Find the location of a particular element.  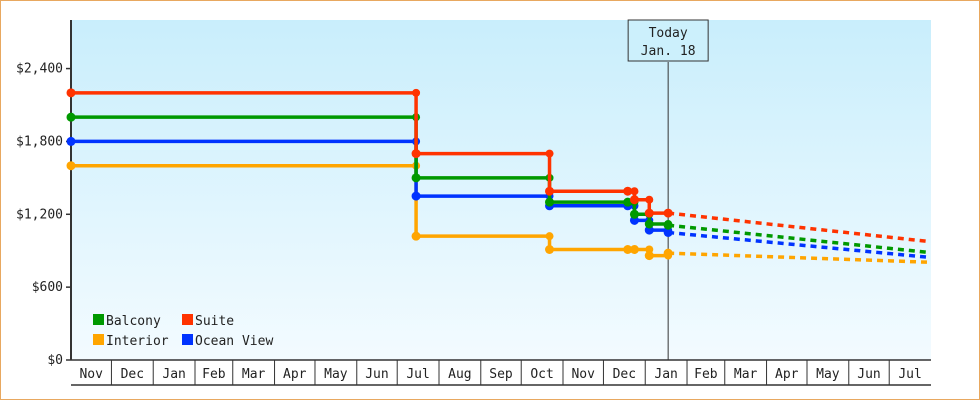

today-marker: Today Jan. 18 is located at coordinates (668, 189).